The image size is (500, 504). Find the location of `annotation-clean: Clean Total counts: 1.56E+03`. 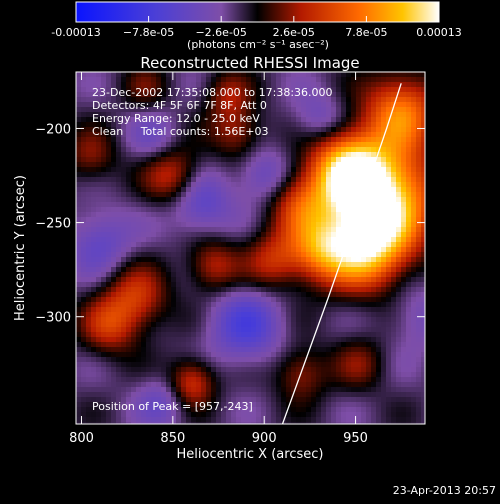

annotation-clean: Clean Total counts: 1.56E+03 is located at coordinates (180, 131).